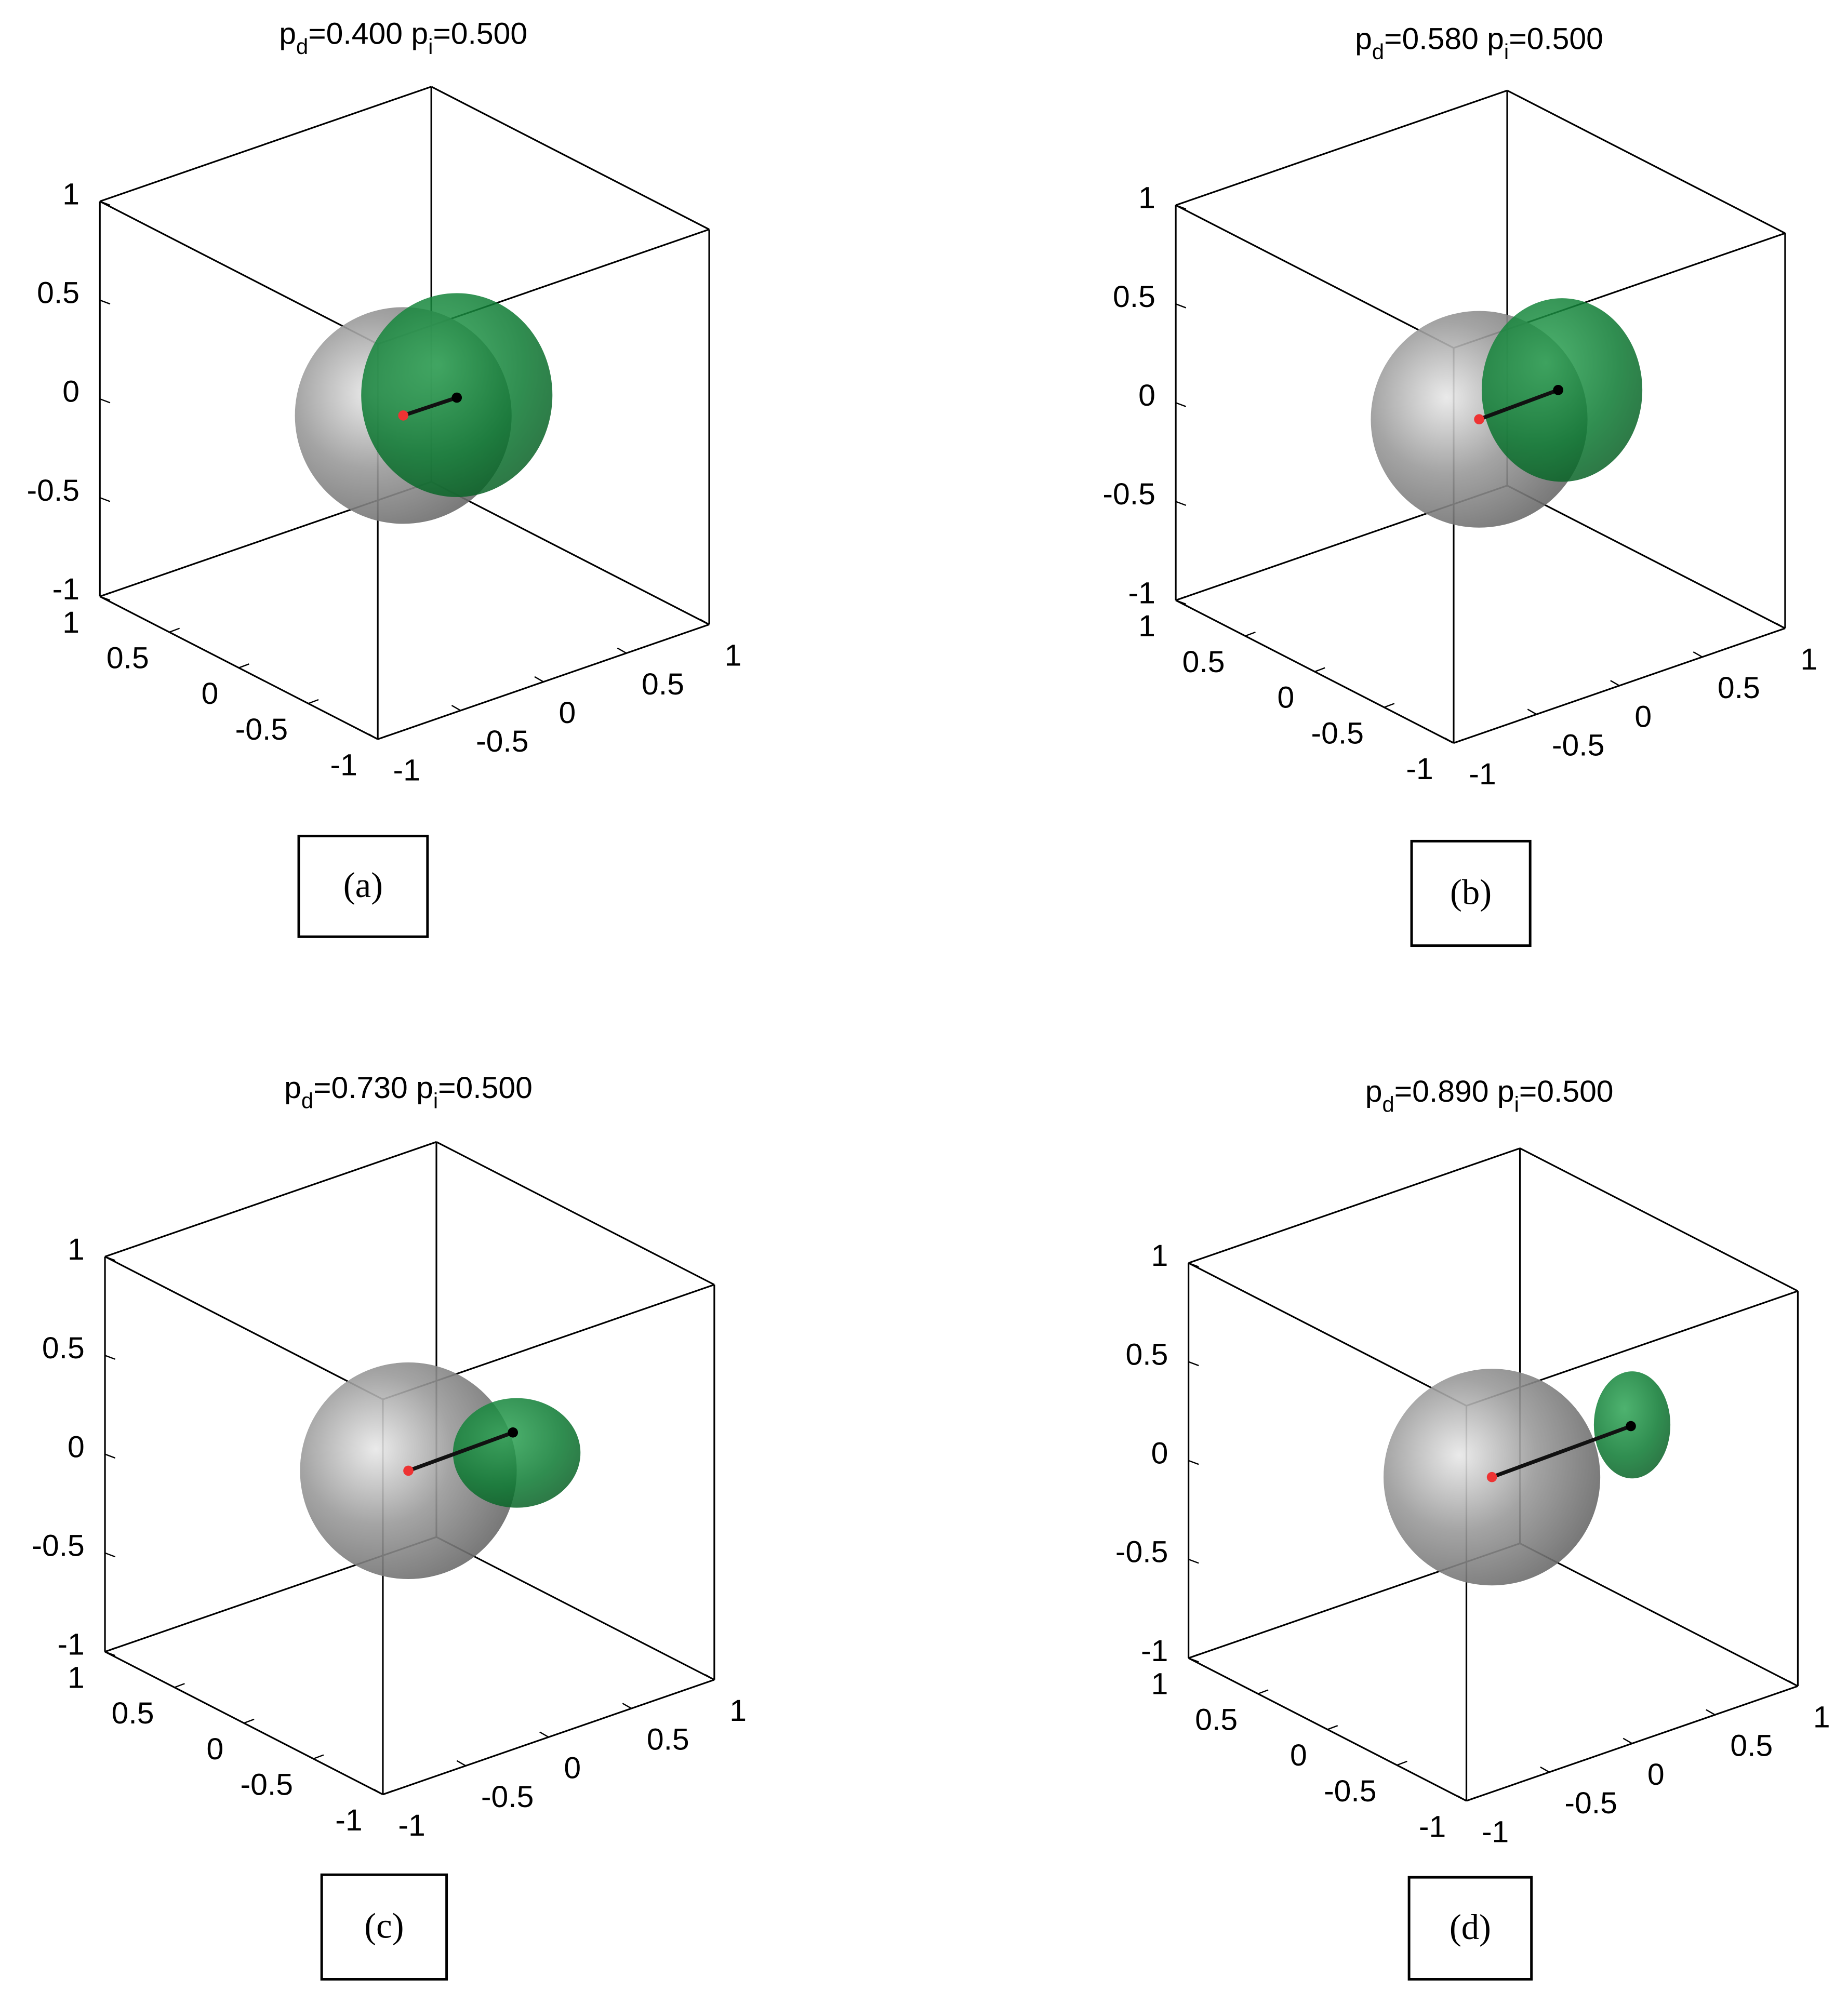 The height and width of the screenshot is (1992, 1848). Describe the element at coordinates (1147, 1354) in the screenshot. I see `z-tick-label: 0.5` at that location.